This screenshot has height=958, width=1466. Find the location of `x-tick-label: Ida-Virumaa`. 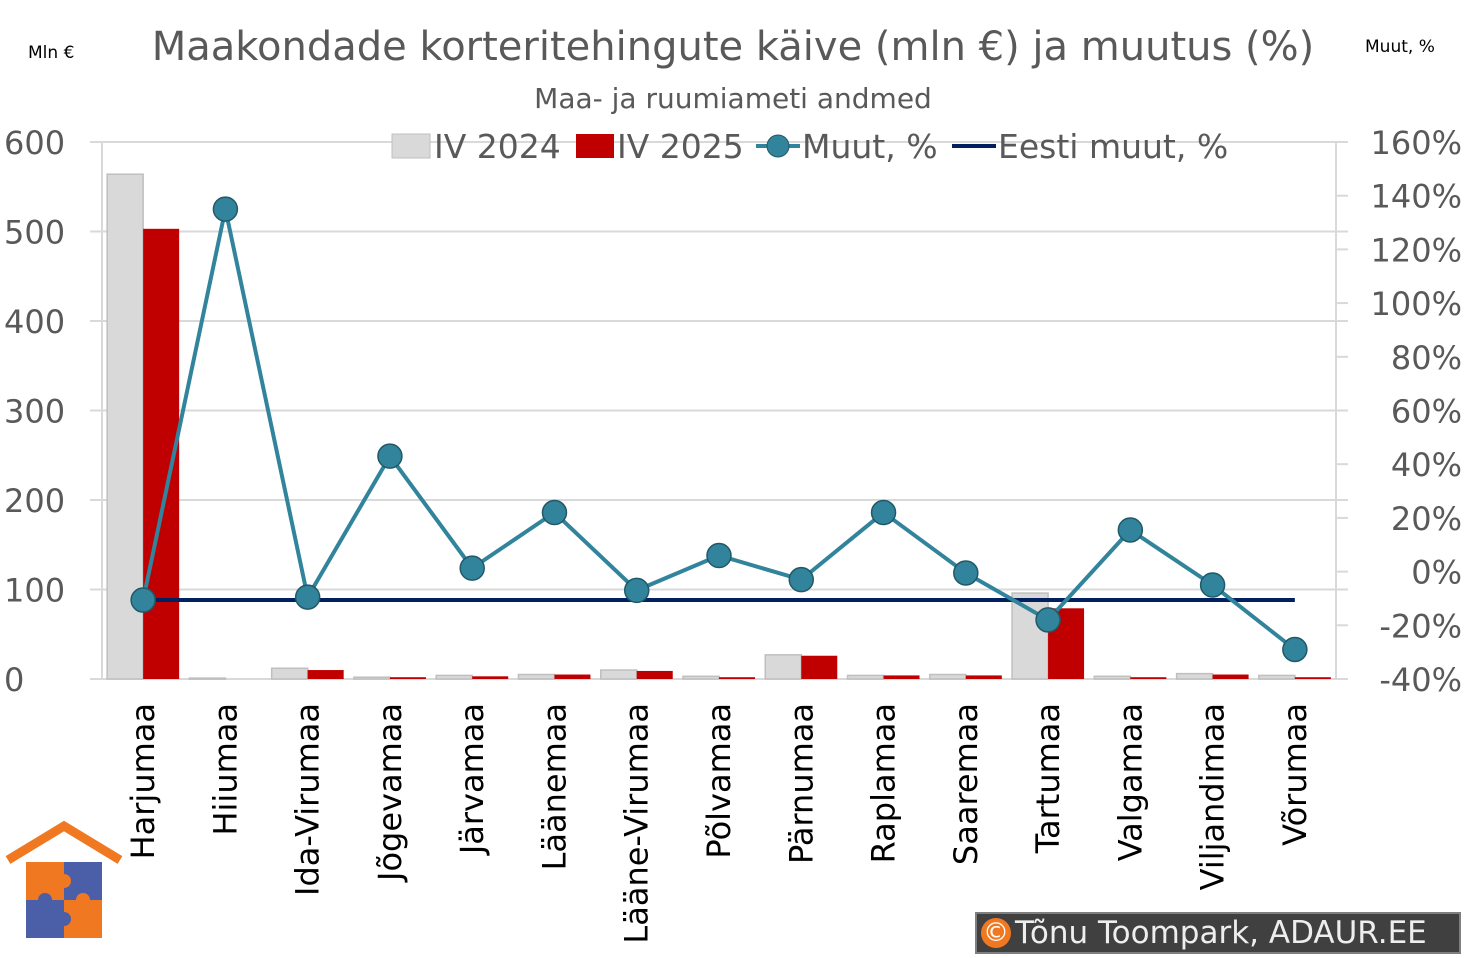

x-tick-label: Ida-Virumaa is located at coordinates (308, 799).